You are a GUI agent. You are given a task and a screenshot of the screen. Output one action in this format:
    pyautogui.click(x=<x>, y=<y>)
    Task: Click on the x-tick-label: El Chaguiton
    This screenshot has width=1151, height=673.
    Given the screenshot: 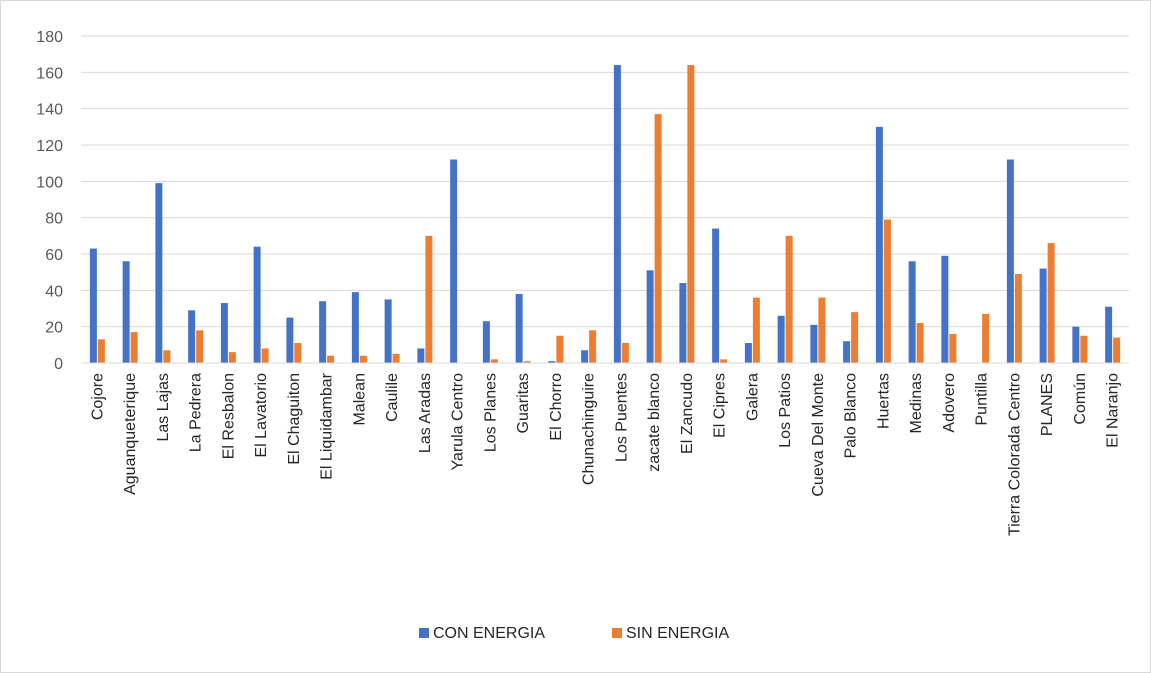 What is the action you would take?
    pyautogui.click(x=294, y=419)
    